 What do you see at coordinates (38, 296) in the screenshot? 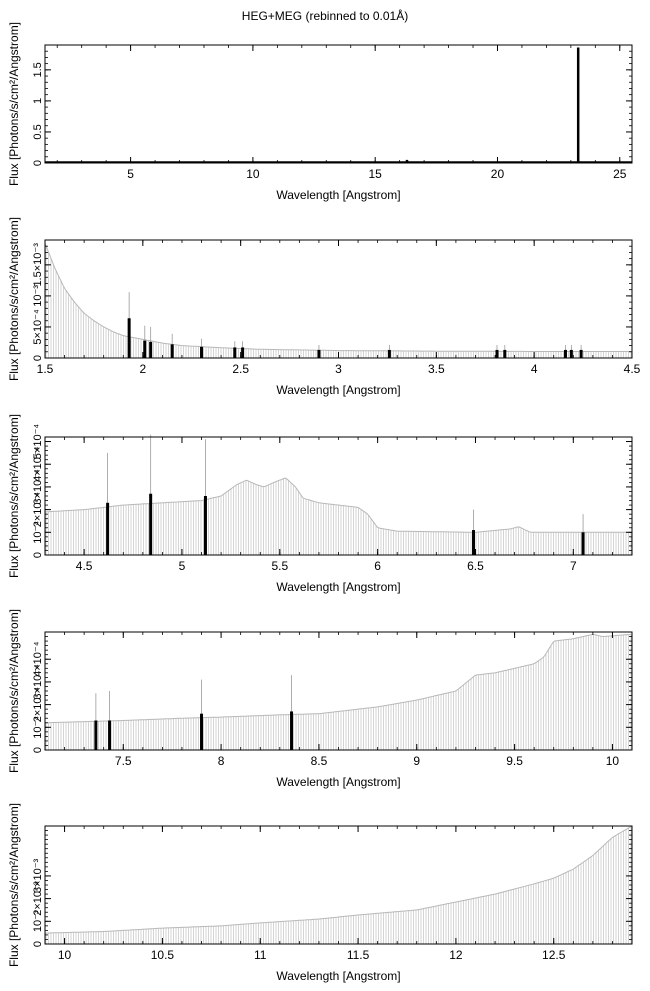
I see `panel-2-y-tick-label: 10⁻³` at bounding box center [38, 296].